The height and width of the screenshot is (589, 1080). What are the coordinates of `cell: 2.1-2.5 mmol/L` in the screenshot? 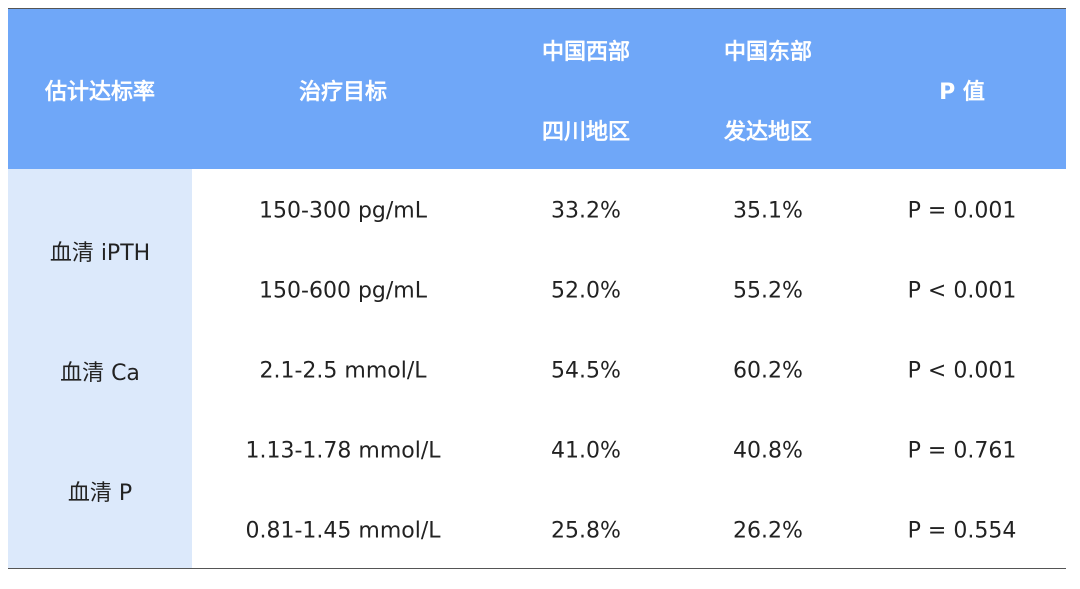 It's located at (343, 371).